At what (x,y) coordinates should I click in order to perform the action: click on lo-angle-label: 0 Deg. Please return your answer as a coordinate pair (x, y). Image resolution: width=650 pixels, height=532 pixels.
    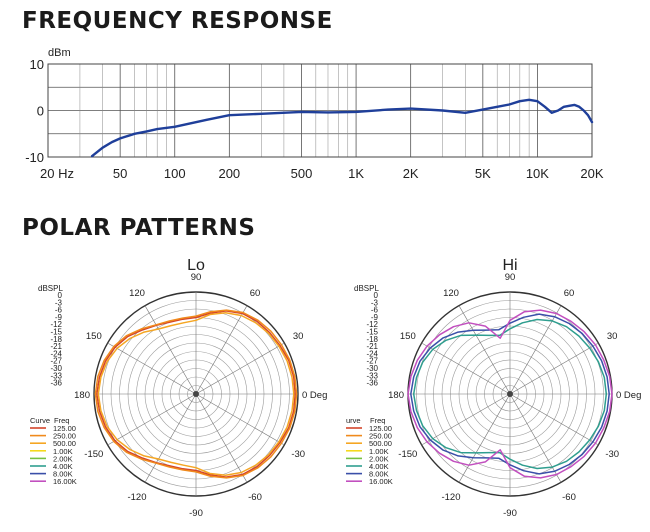
    Looking at the image, I should click on (314, 395).